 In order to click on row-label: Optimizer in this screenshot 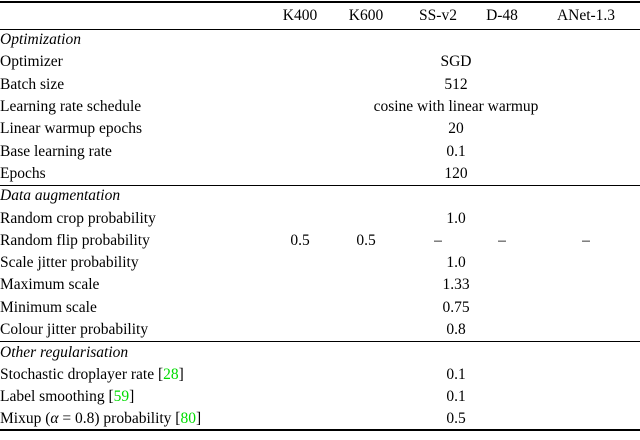, I will do `click(136, 62)`.